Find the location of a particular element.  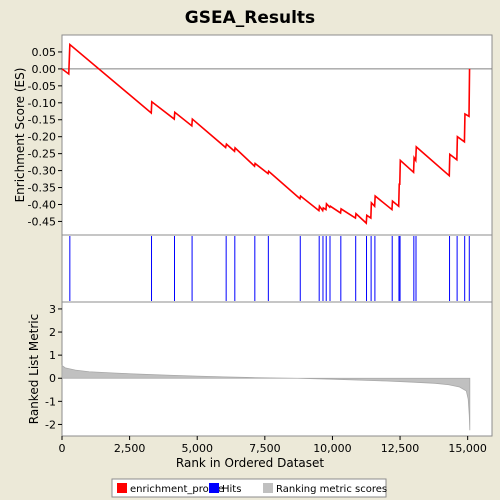

metric-y-tick-label: -1 is located at coordinates (50, 401).